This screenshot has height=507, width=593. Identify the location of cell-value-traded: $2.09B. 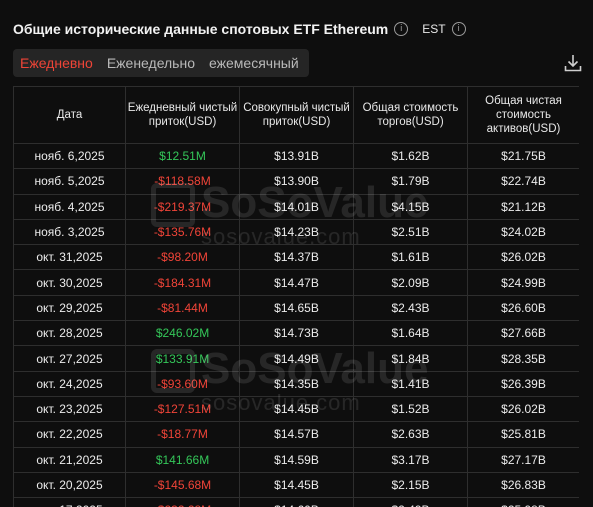
(410, 282).